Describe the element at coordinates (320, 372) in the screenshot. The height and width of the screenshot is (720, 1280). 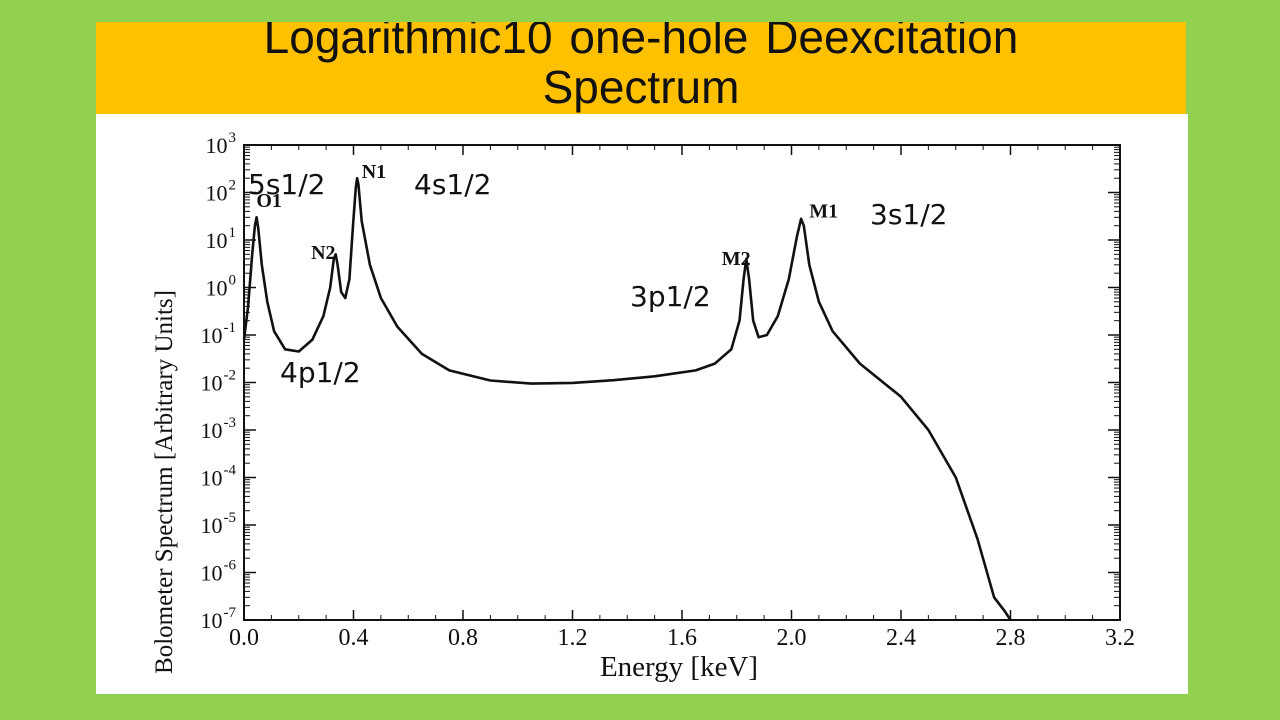
I see `callout-4p1-2: 4p1/2` at that location.